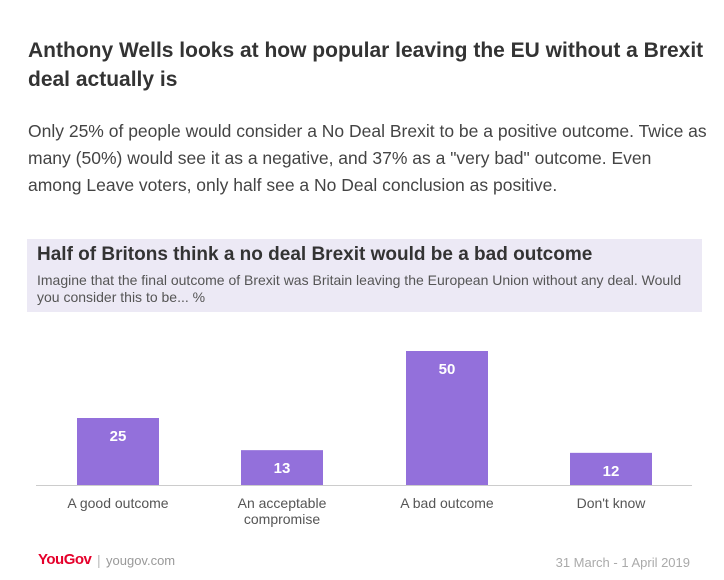 The height and width of the screenshot is (580, 724). Describe the element at coordinates (611, 471) in the screenshot. I see `data-label: 12` at that location.